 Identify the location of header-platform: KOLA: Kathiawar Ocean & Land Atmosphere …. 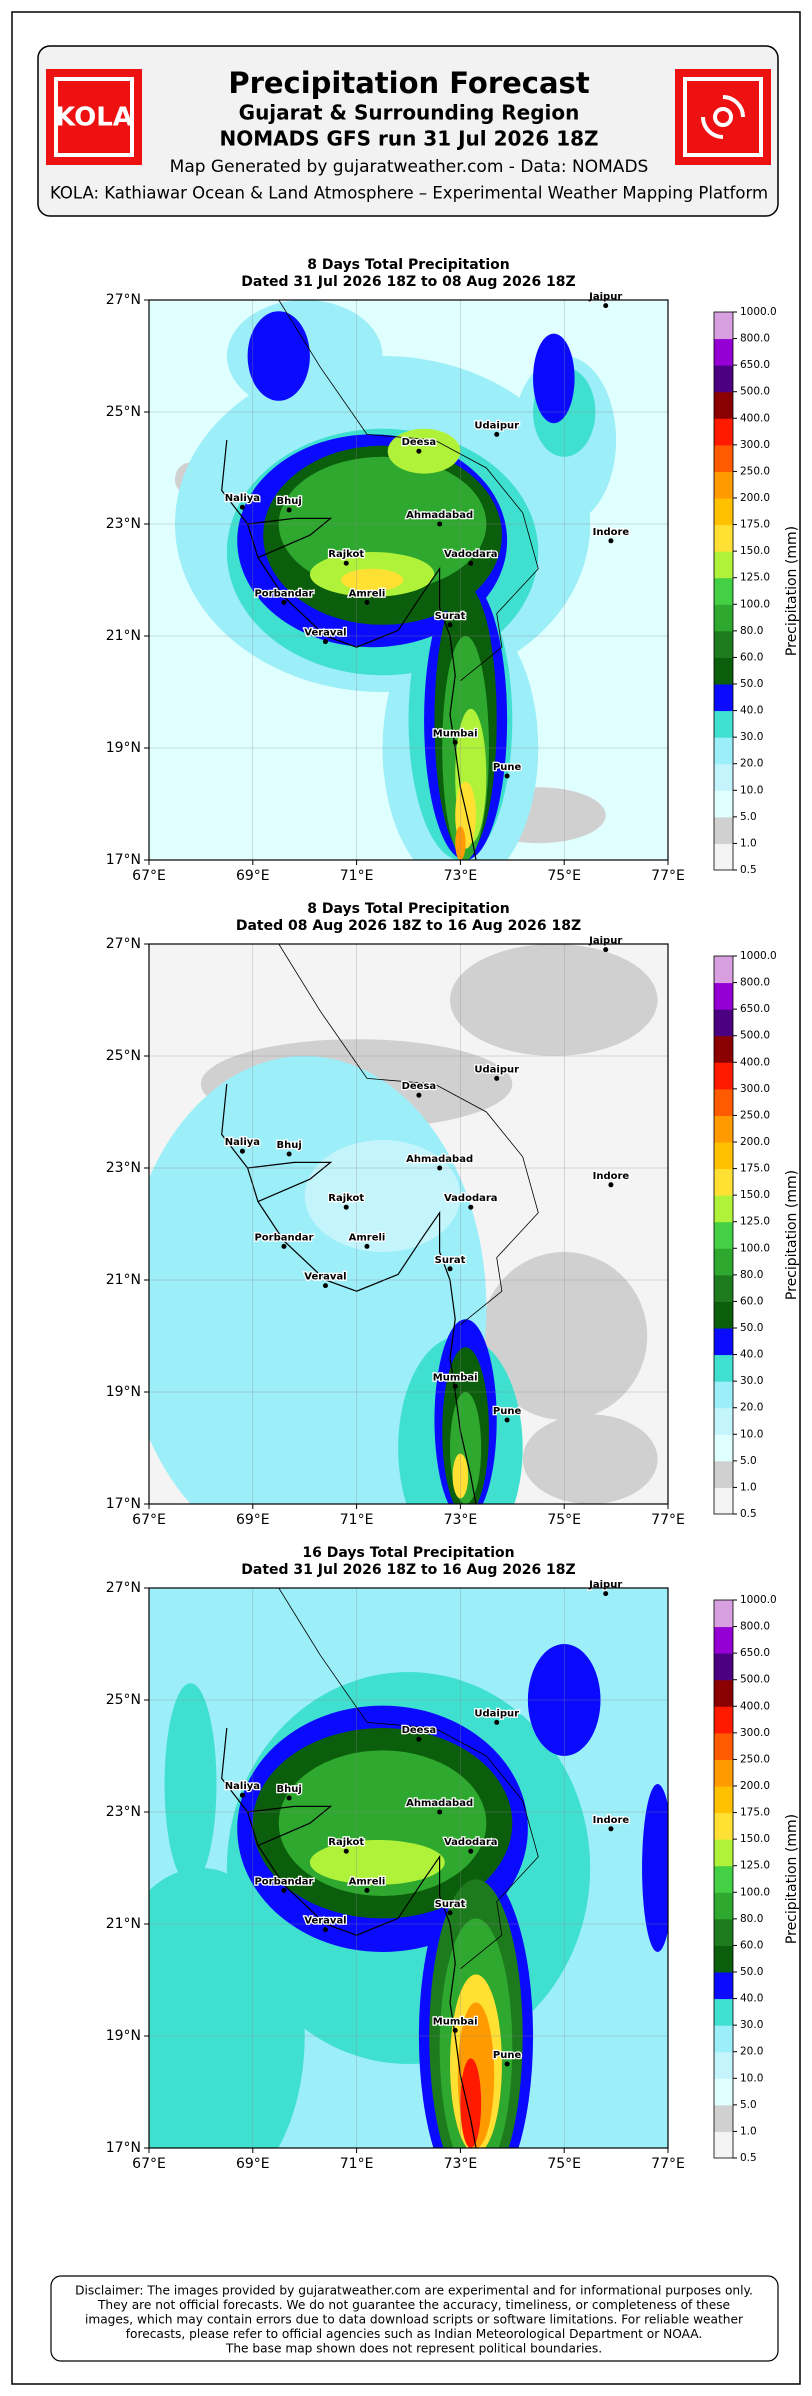
(409, 193).